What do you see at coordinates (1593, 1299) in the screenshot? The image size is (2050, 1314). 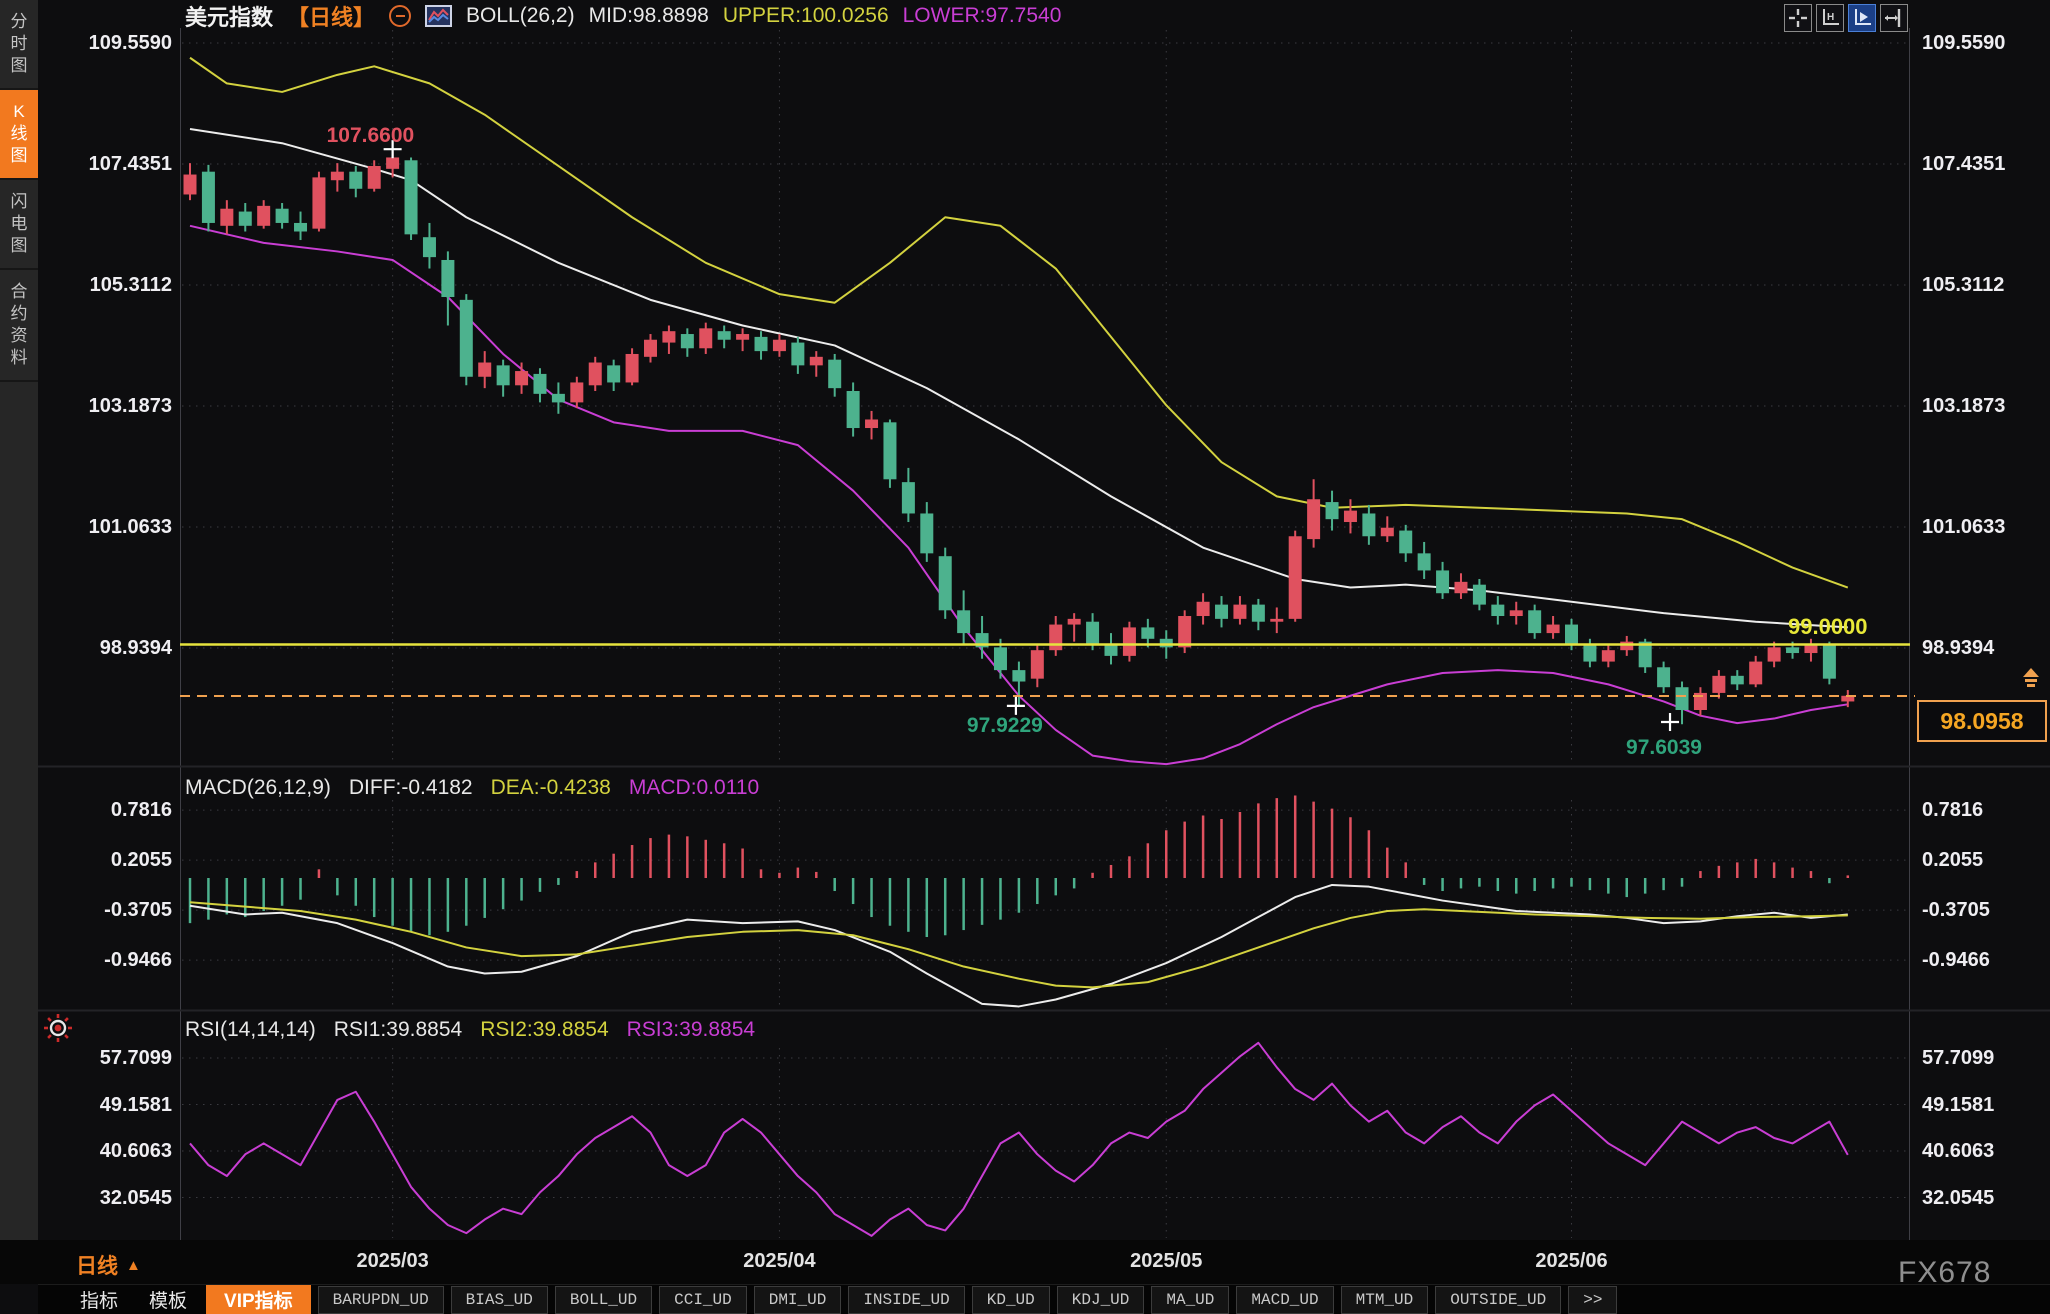 I see `toolbar-item->>: >>` at bounding box center [1593, 1299].